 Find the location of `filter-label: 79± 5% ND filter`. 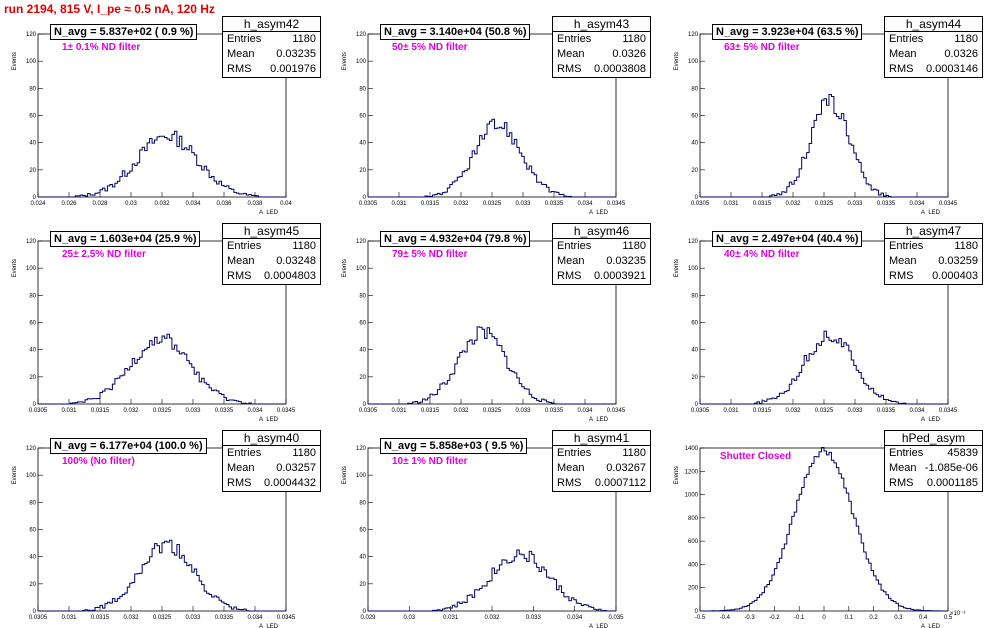

filter-label: 79± 5% ND filter is located at coordinates (430, 254).